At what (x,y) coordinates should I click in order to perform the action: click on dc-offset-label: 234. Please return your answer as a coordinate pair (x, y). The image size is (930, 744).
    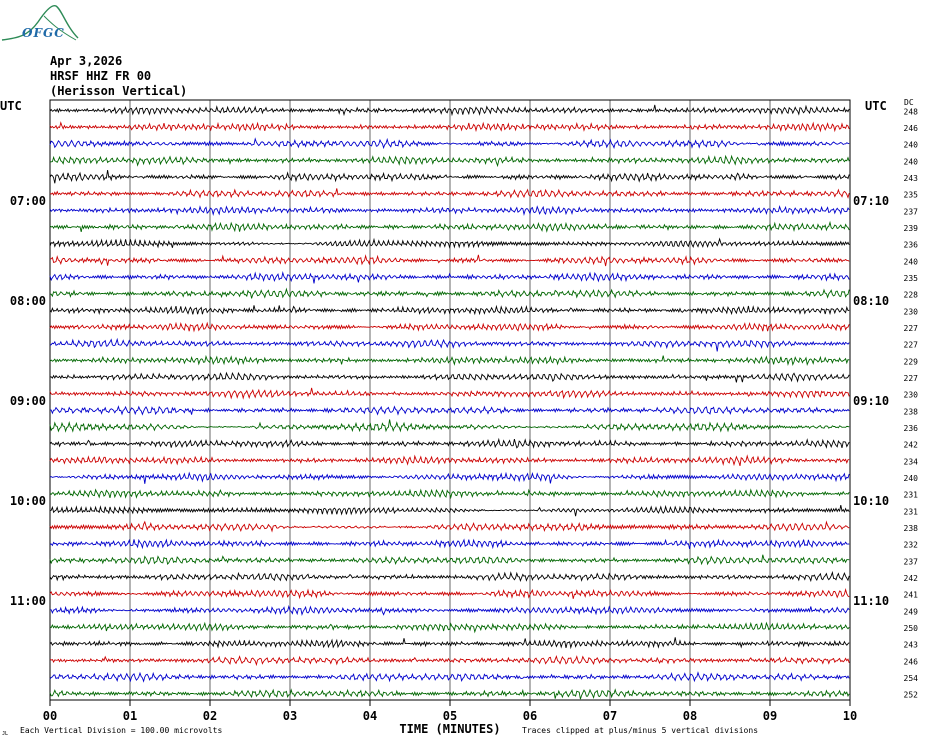
    Looking at the image, I should click on (911, 461).